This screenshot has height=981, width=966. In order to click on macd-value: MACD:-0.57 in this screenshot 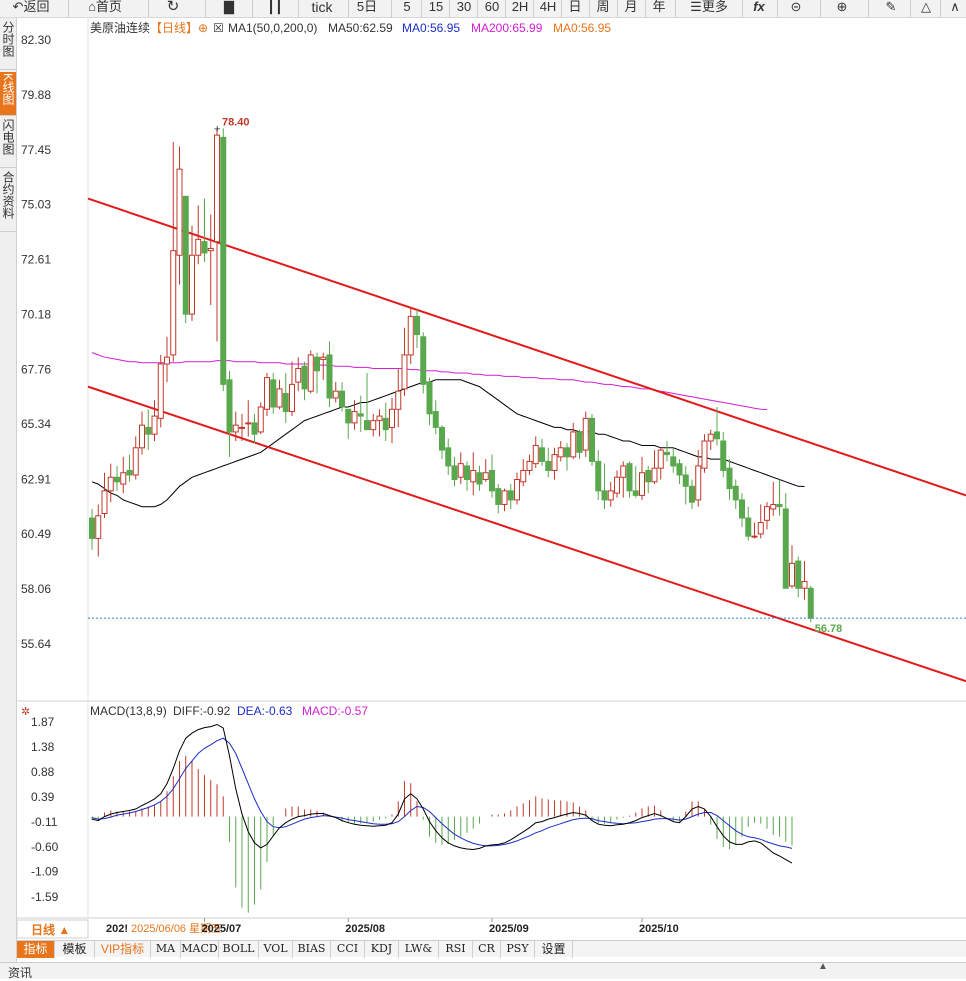, I will do `click(335, 711)`.